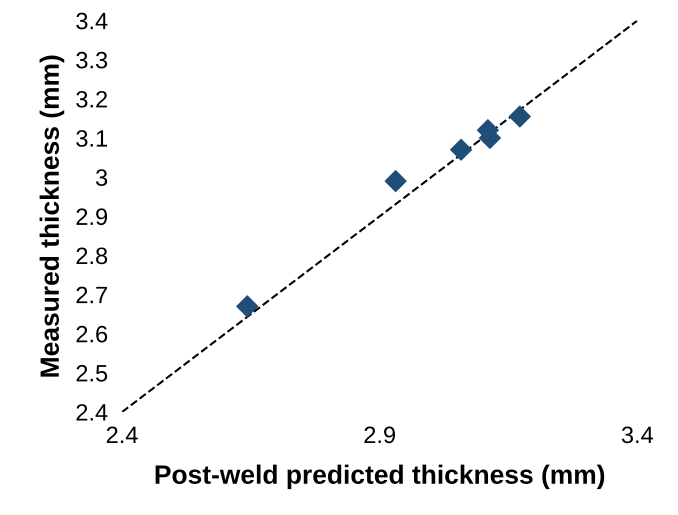 The image size is (678, 515). What do you see at coordinates (92, 334) in the screenshot?
I see `y-tick-label: 2.6` at bounding box center [92, 334].